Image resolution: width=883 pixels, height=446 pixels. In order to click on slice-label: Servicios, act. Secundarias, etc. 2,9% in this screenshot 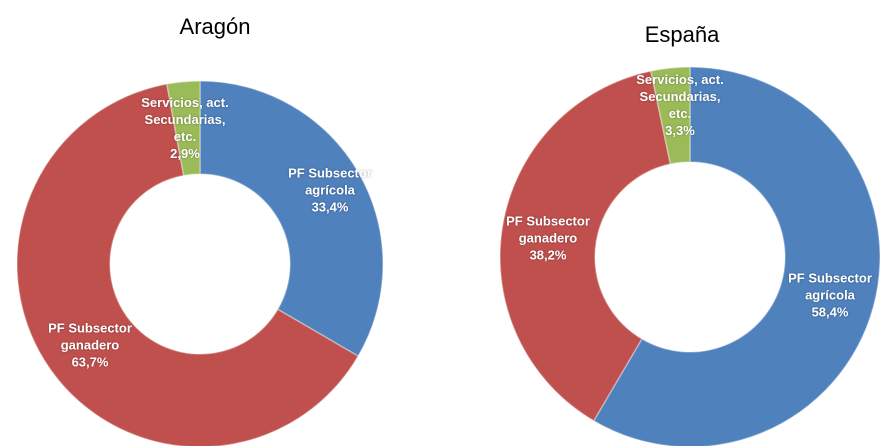, I will do `click(185, 128)`.